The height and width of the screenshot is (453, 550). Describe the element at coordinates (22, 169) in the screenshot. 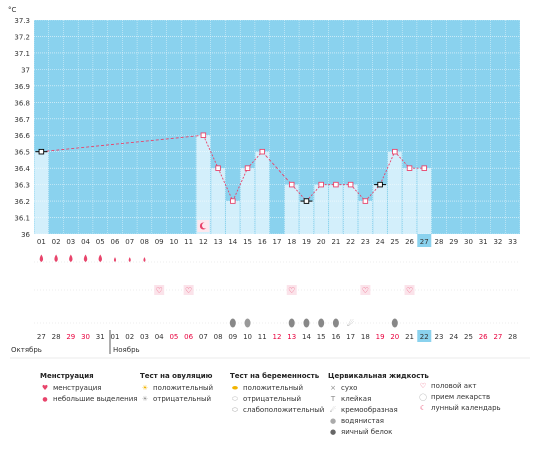

I see `y-tick-label: 36.4` at that location.